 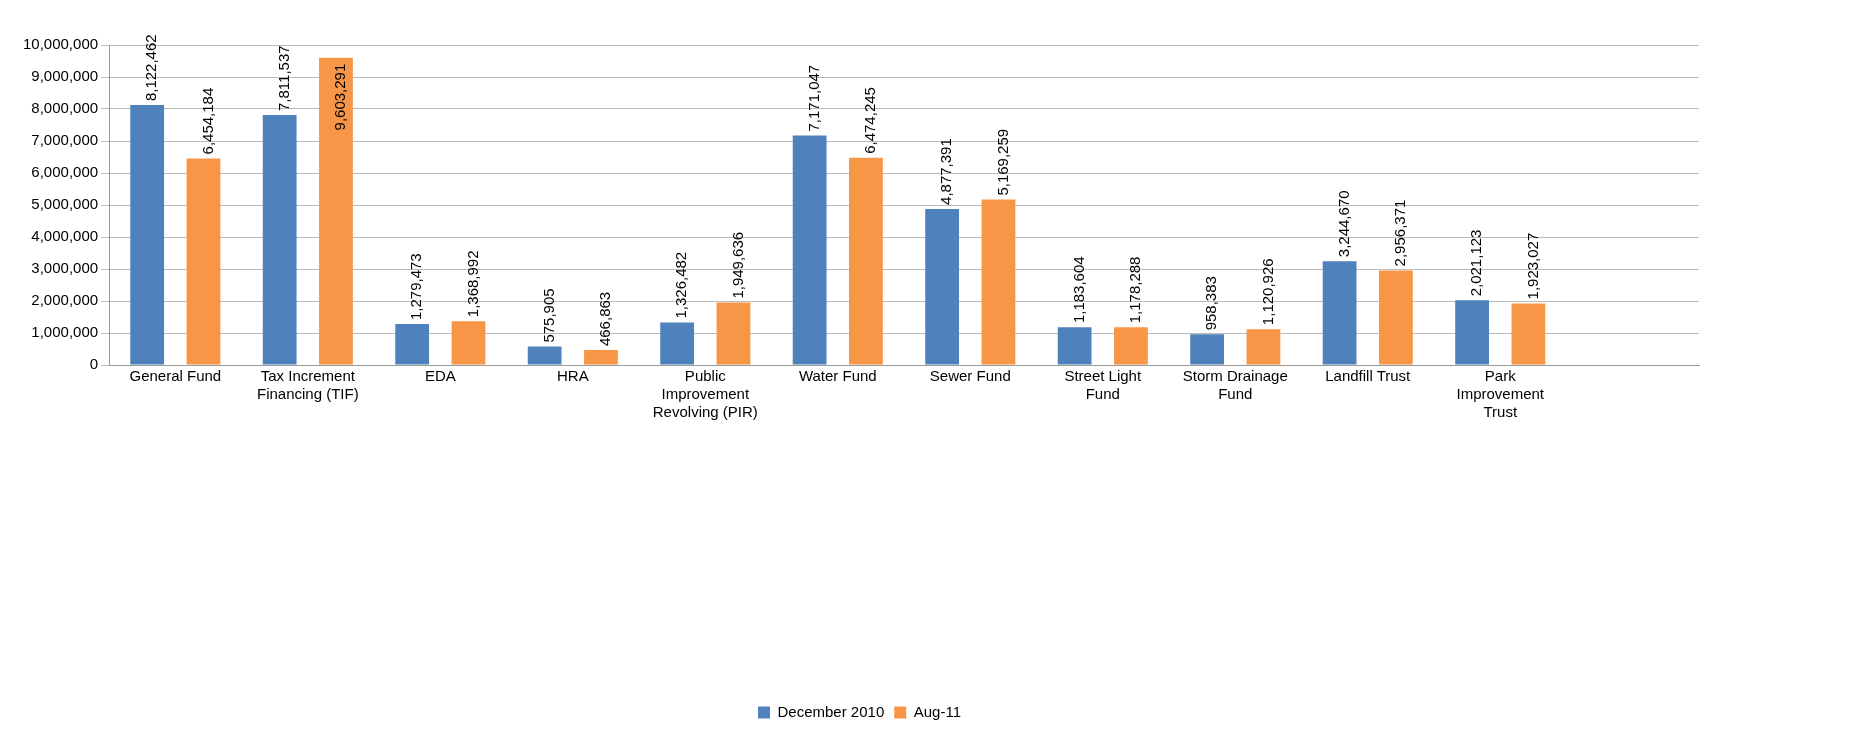 I want to click on y-tick-label: 0, so click(x=94, y=364).